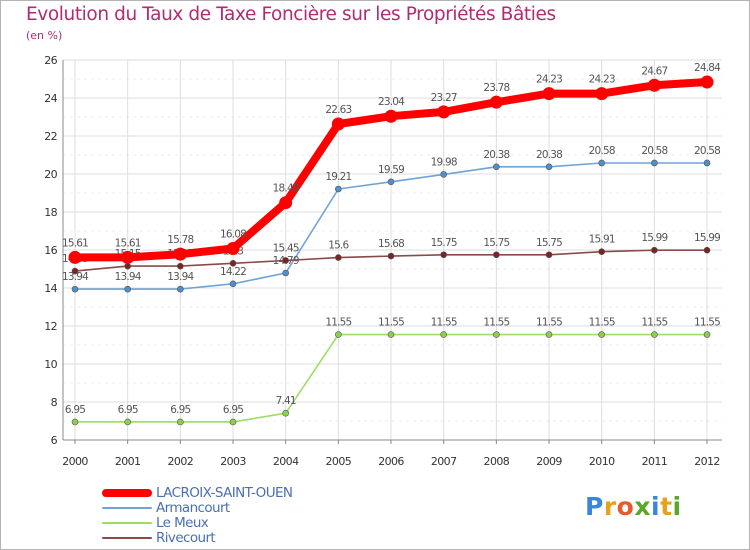 This screenshot has width=750, height=550. What do you see at coordinates (655, 461) in the screenshot?
I see `x-tick-label: 2011` at bounding box center [655, 461].